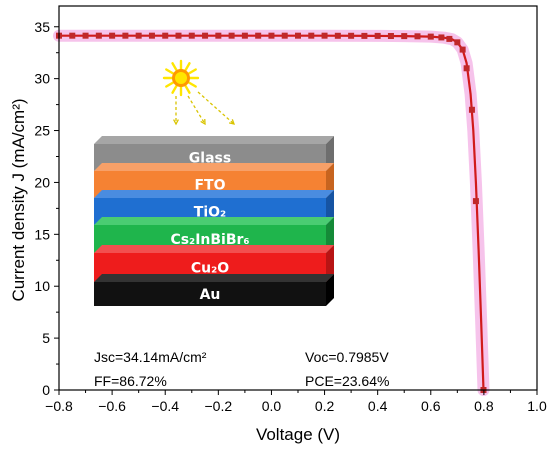 The height and width of the screenshot is (450, 550). I want to click on x-axis-title: Voltage (V), so click(298, 434).